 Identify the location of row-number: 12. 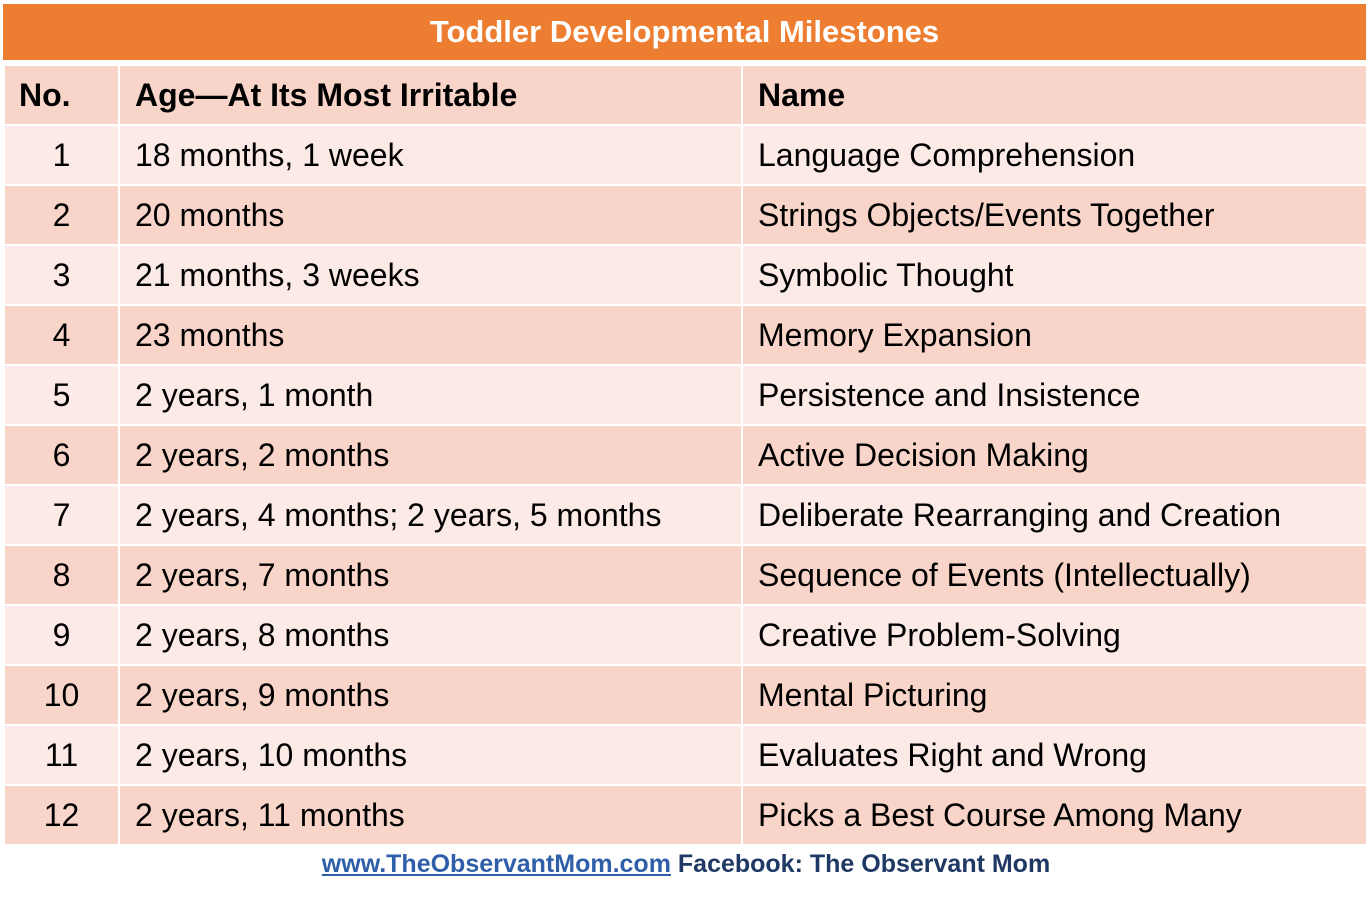
(61, 815).